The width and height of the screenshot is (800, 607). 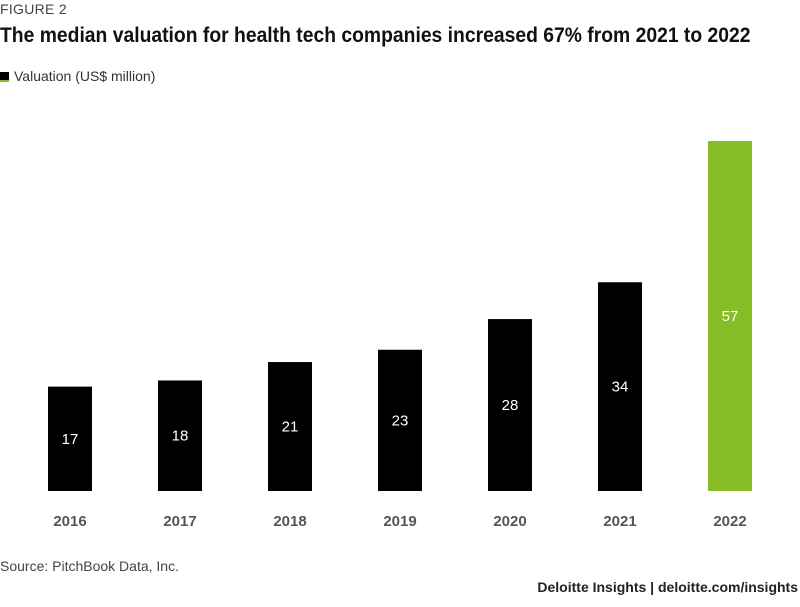 I want to click on data-label-2022: 57, so click(x=730, y=316).